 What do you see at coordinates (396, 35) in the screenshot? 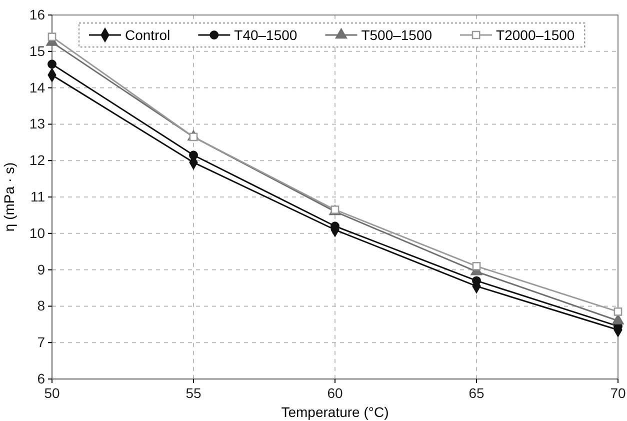
I see `legend-label: T500–1500` at bounding box center [396, 35].